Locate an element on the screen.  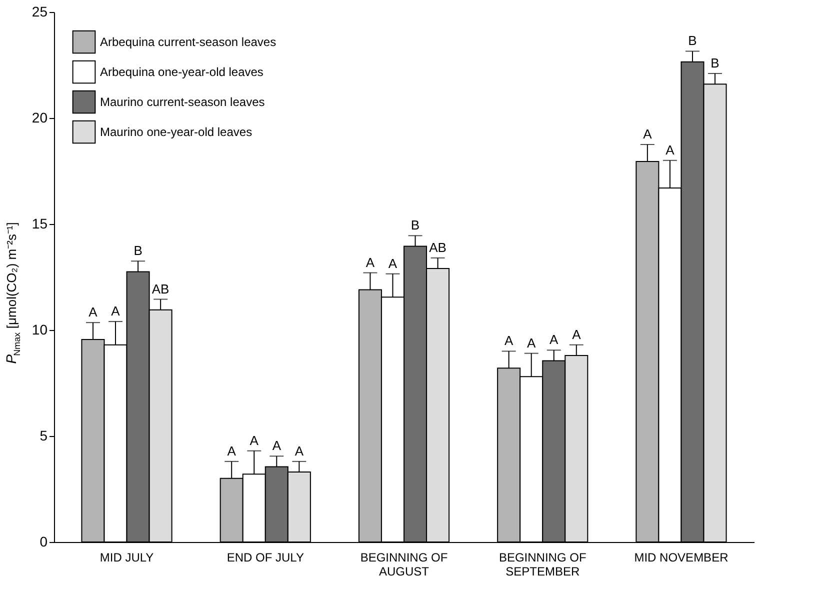
legend-label: Arbequina one-year-old leaves is located at coordinates (182, 72).